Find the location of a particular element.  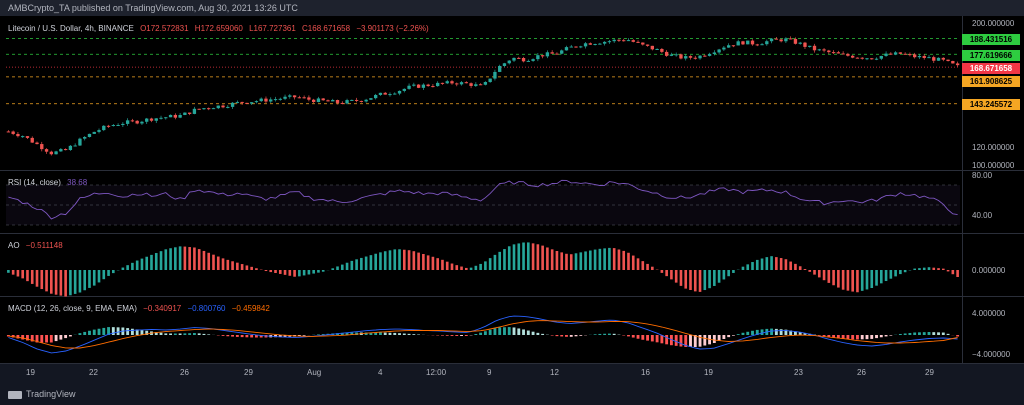

footer-bar is located at coordinates (512, 394).